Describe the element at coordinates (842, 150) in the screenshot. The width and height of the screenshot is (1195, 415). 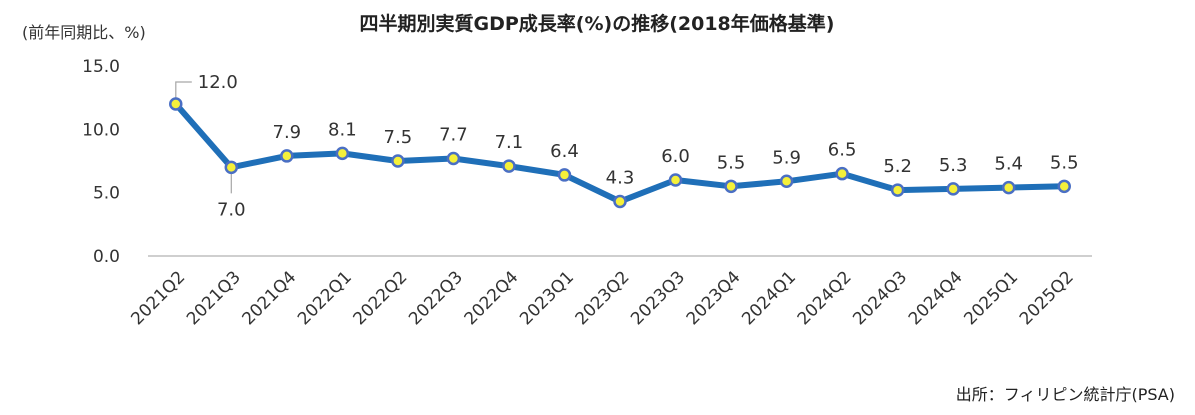
I see `data-label: 6.5` at that location.